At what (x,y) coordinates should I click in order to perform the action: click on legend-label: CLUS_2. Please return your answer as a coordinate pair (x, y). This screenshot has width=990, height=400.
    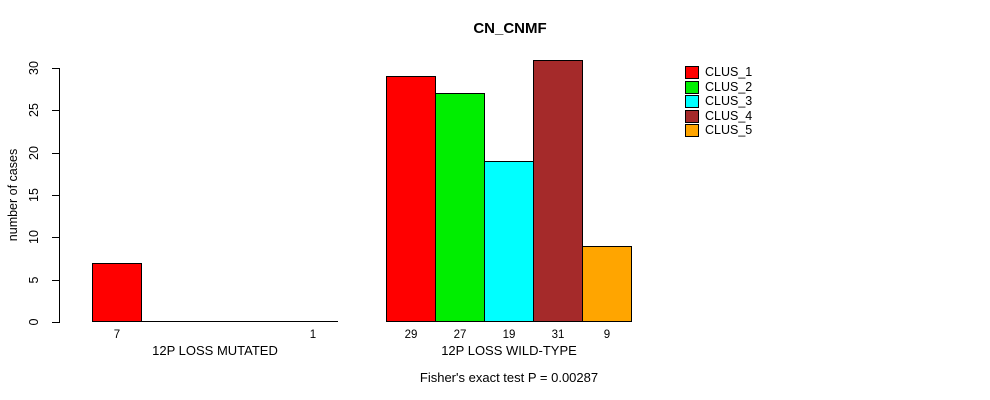
    Looking at the image, I should click on (729, 86).